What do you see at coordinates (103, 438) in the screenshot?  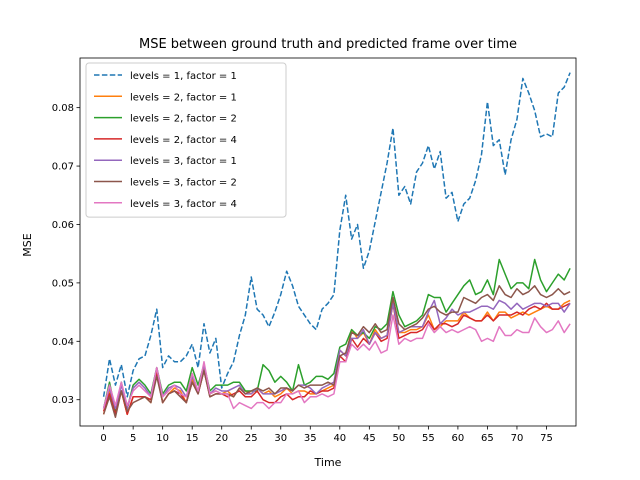 I see `x-tick-label: 0` at bounding box center [103, 438].